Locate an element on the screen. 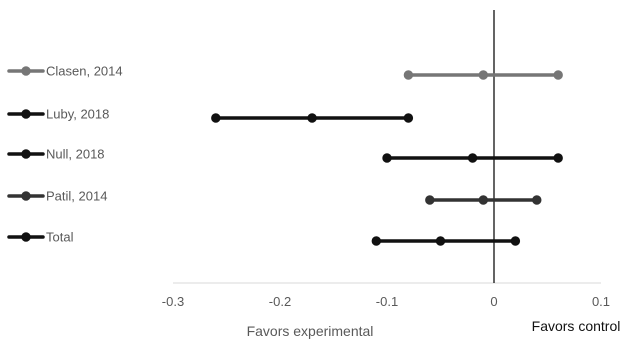 This screenshot has width=626, height=341. x-tick-label: -0.1 is located at coordinates (387, 301).